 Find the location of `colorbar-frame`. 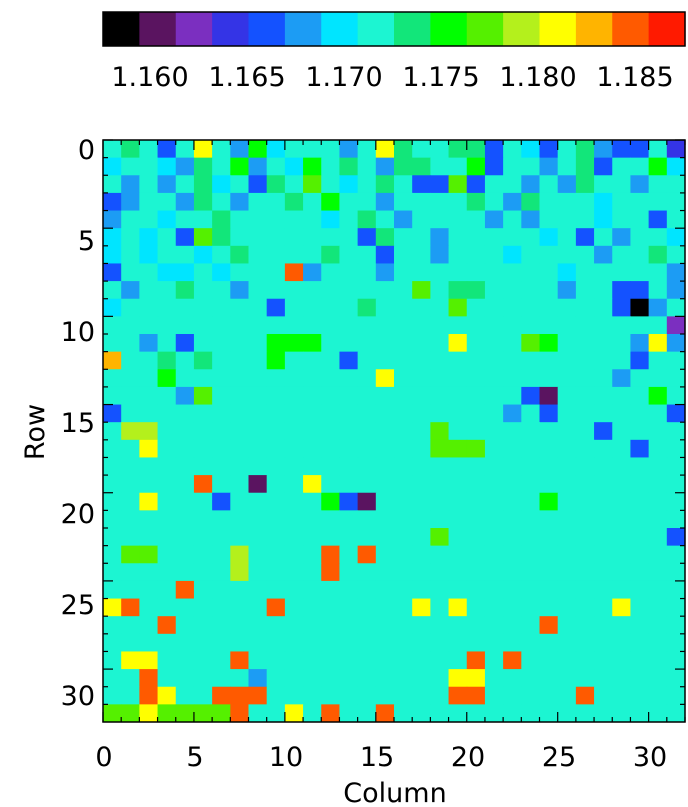

colorbar-frame is located at coordinates (394, 29).